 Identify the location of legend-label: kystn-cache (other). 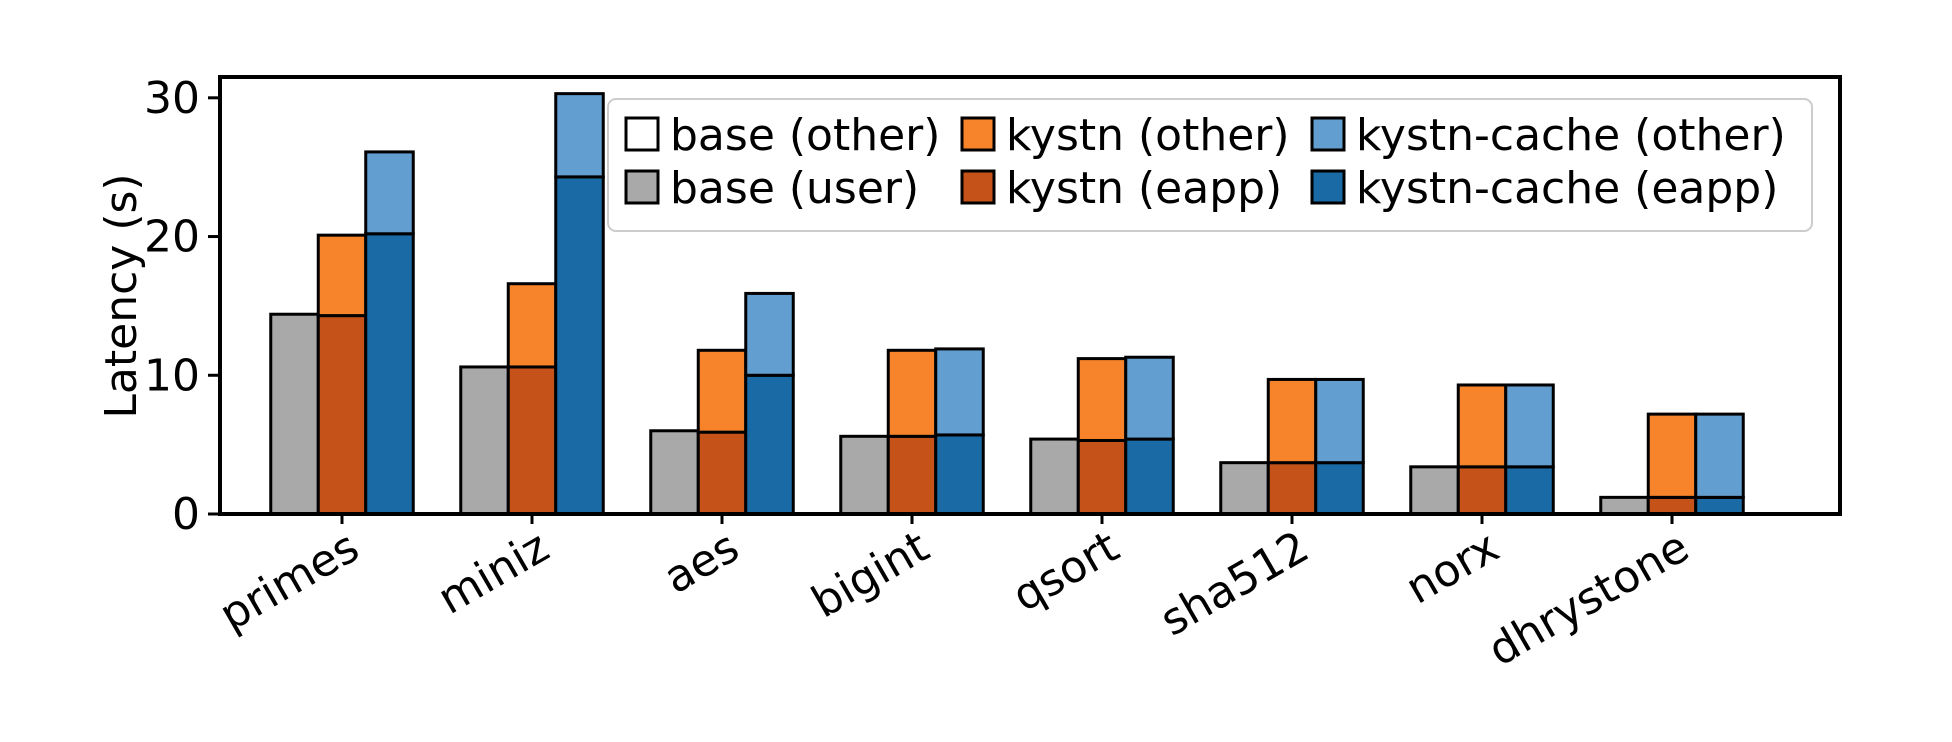
(1571, 135).